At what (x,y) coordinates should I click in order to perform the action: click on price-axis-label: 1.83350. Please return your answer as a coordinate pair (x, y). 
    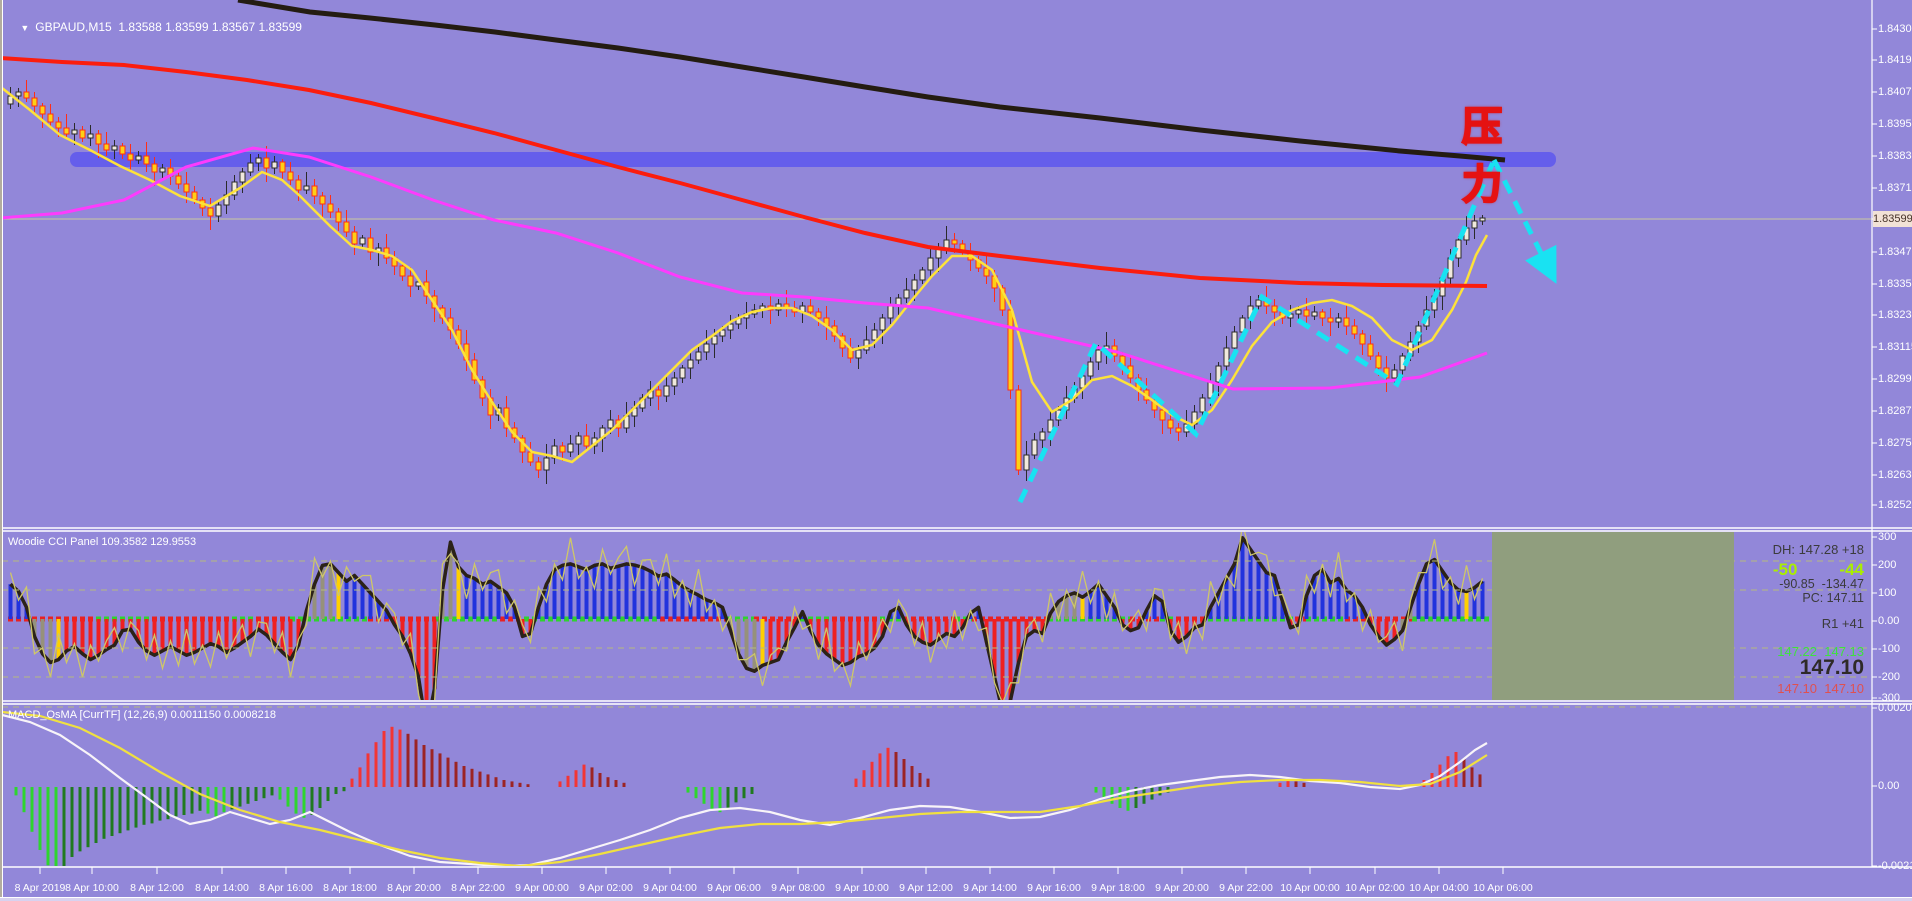
    Looking at the image, I should click on (1895, 284).